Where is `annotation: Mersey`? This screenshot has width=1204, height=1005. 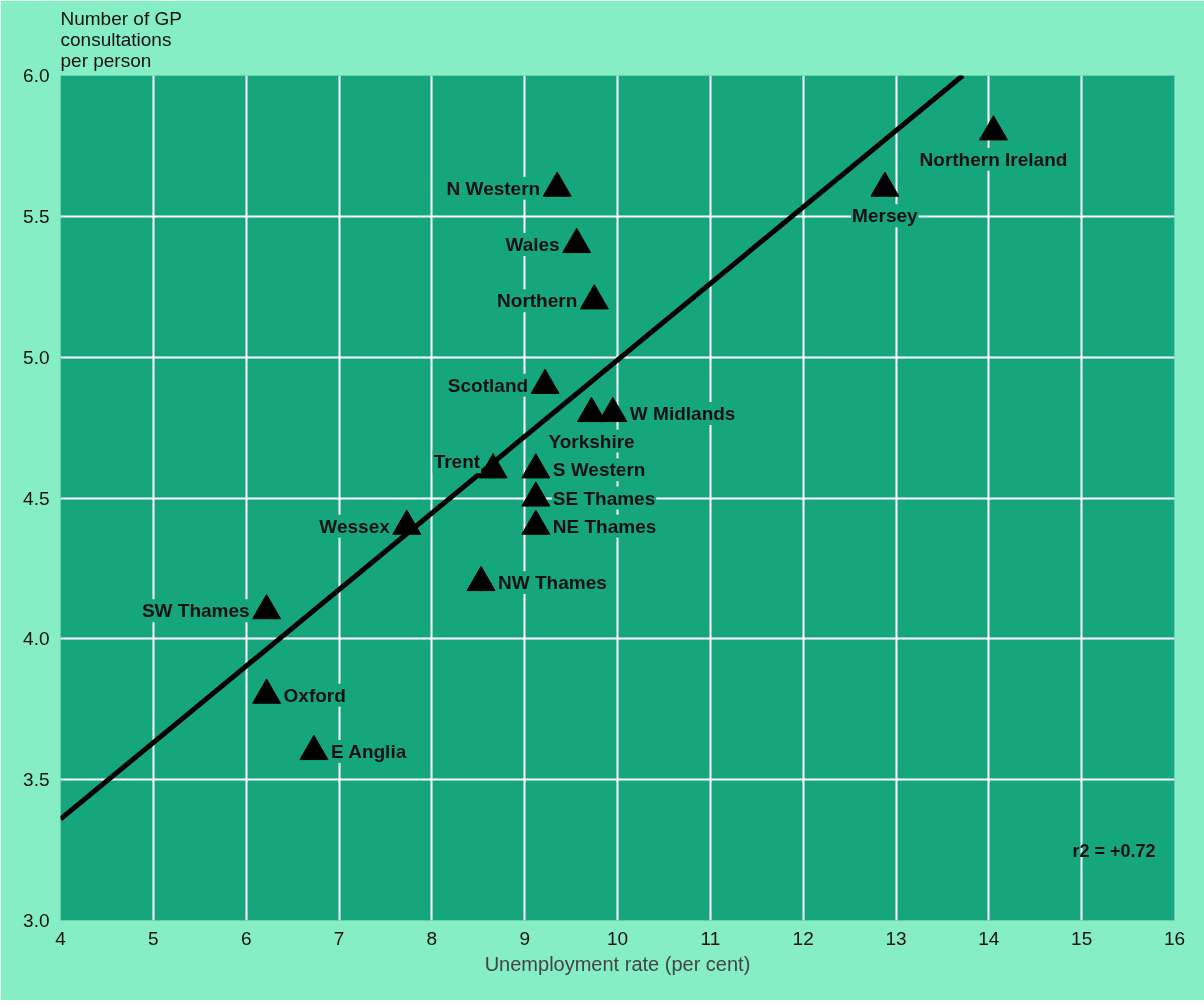 annotation: Mersey is located at coordinates (885, 216).